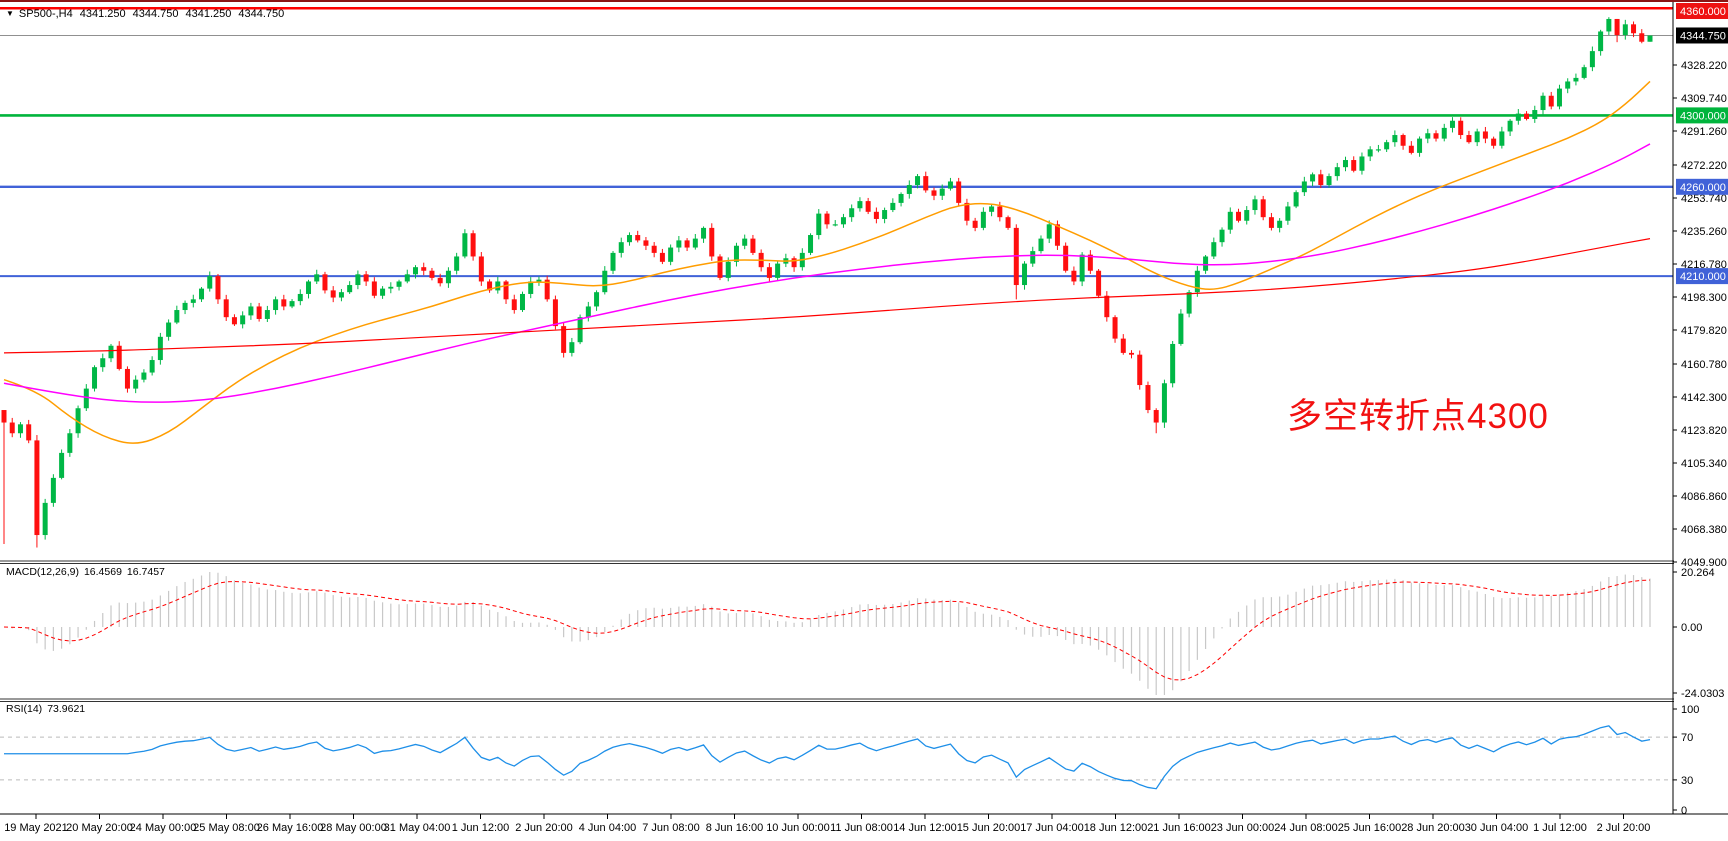 This screenshot has width=1728, height=841. Describe the element at coordinates (481, 828) in the screenshot. I see `time-tick-label: 1 Jun 12:00` at that location.